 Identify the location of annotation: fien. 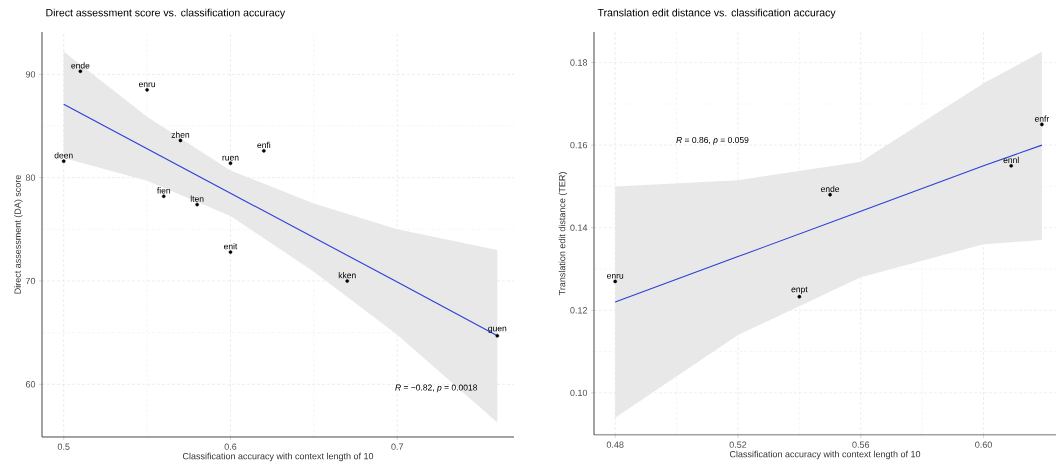
(164, 190).